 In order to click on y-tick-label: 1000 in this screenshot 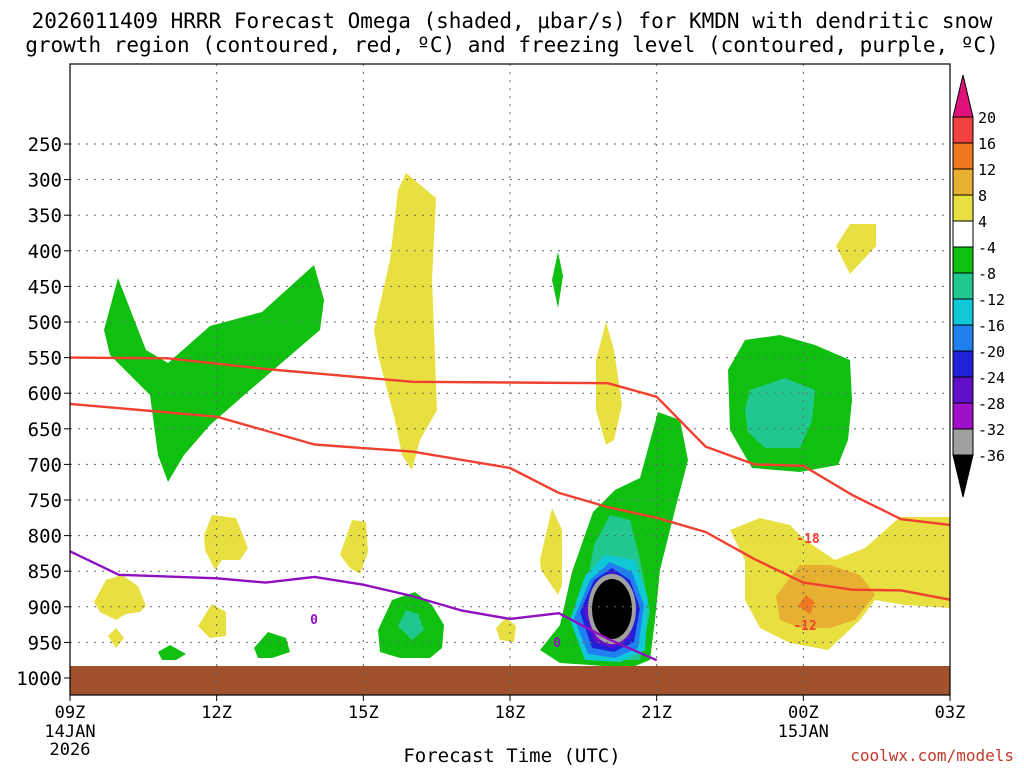, I will do `click(39, 679)`.